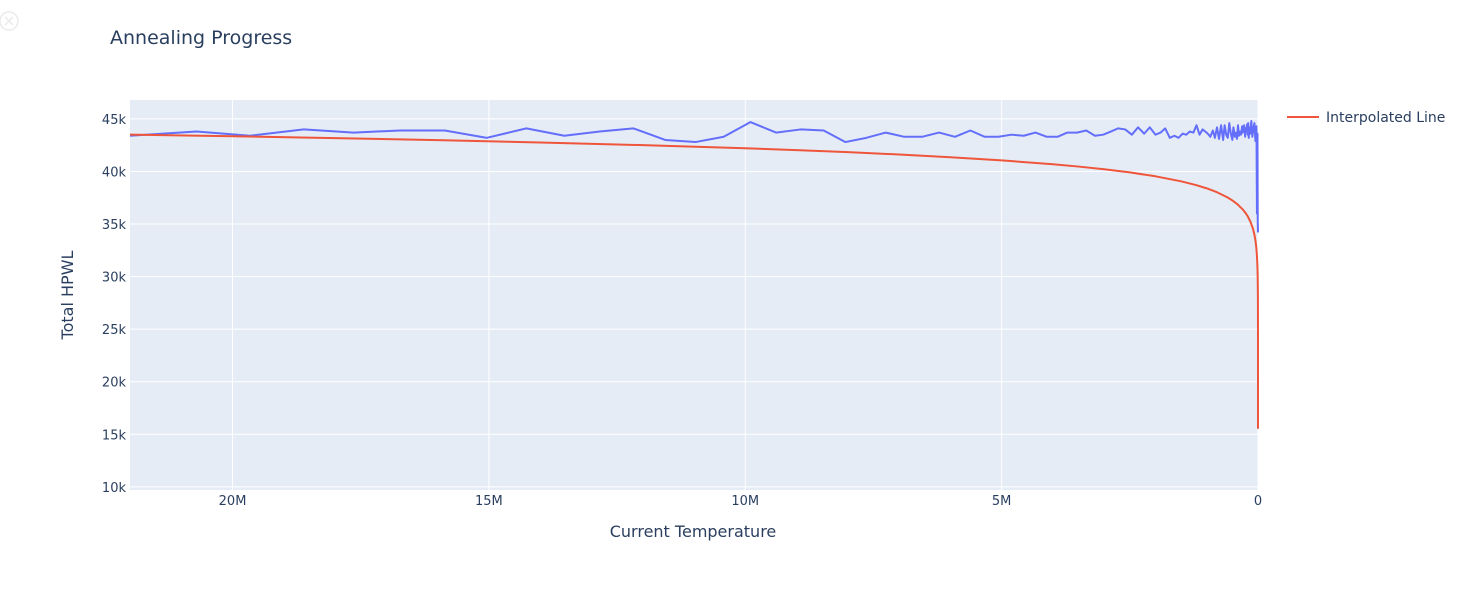 Image resolution: width=1474 pixels, height=592 pixels. Describe the element at coordinates (745, 501) in the screenshot. I see `x-tick-label: 10M` at that location.